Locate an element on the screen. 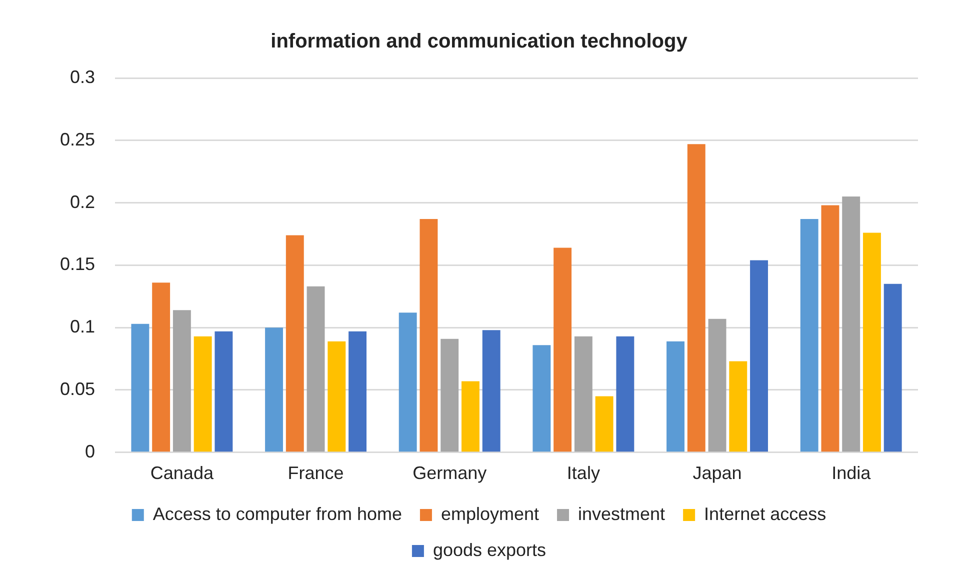 This screenshot has width=958, height=580. x-tick-label: India is located at coordinates (852, 473).